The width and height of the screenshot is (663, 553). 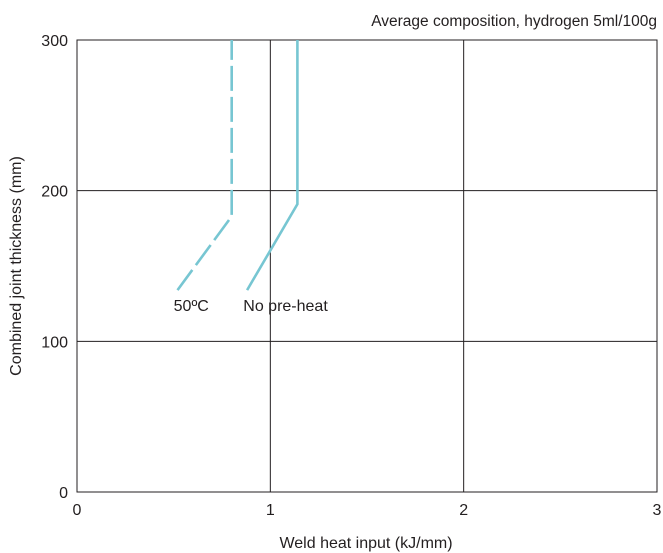 I want to click on annotations: 50ºC No pre-heat, so click(x=251, y=306).